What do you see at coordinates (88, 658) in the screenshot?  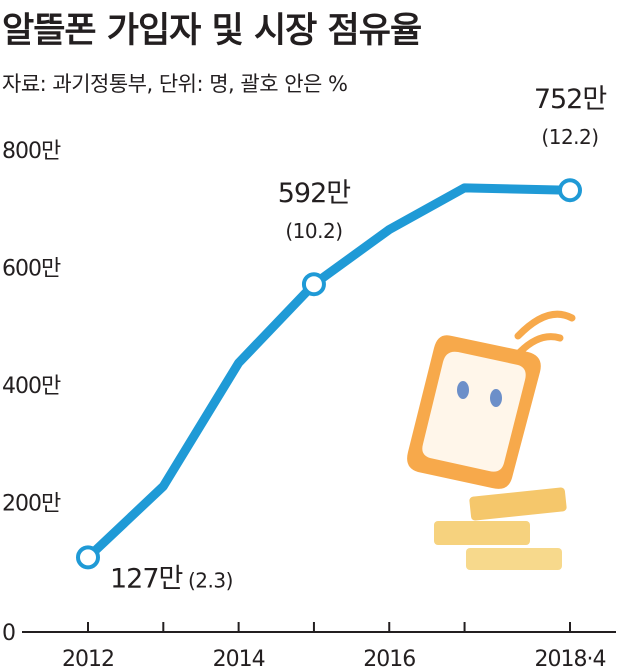 I see `x-tick-label: 2012` at bounding box center [88, 658].